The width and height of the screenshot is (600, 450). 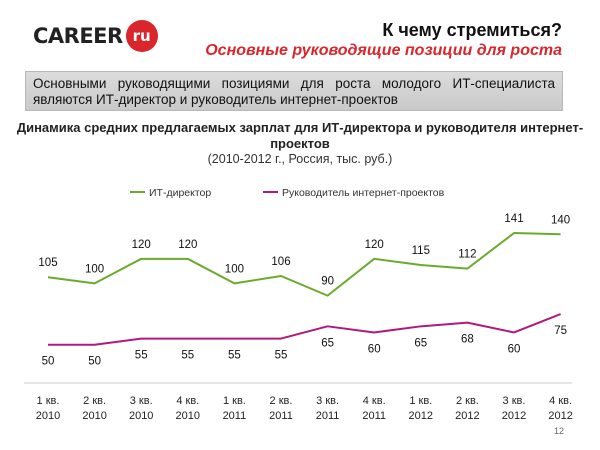 I want to click on data-label-1-4: 55, so click(x=234, y=356).